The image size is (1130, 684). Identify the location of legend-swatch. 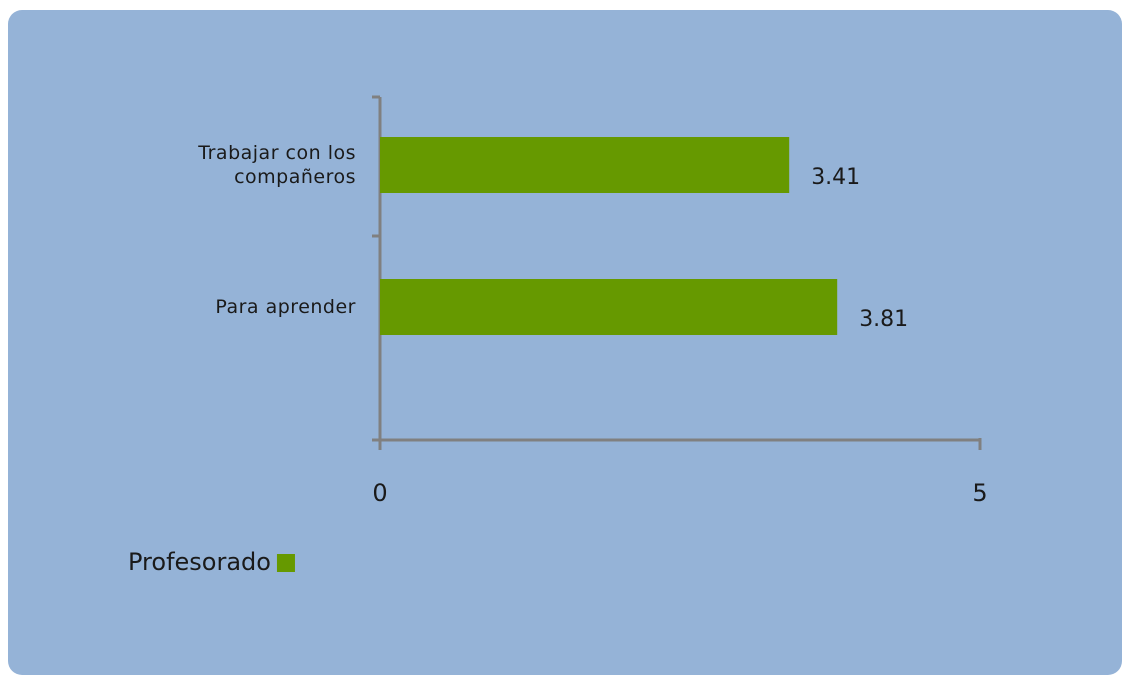
(285, 563).